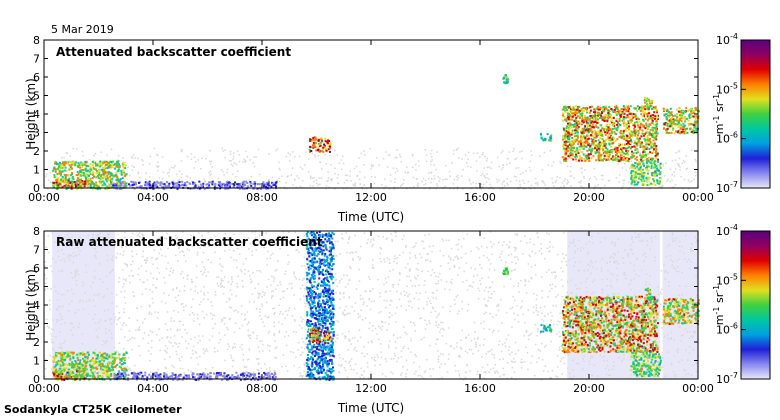 This screenshot has height=420, width=780. What do you see at coordinates (589, 197) in the screenshot?
I see `x-tick-label: 20:00` at bounding box center [589, 197].